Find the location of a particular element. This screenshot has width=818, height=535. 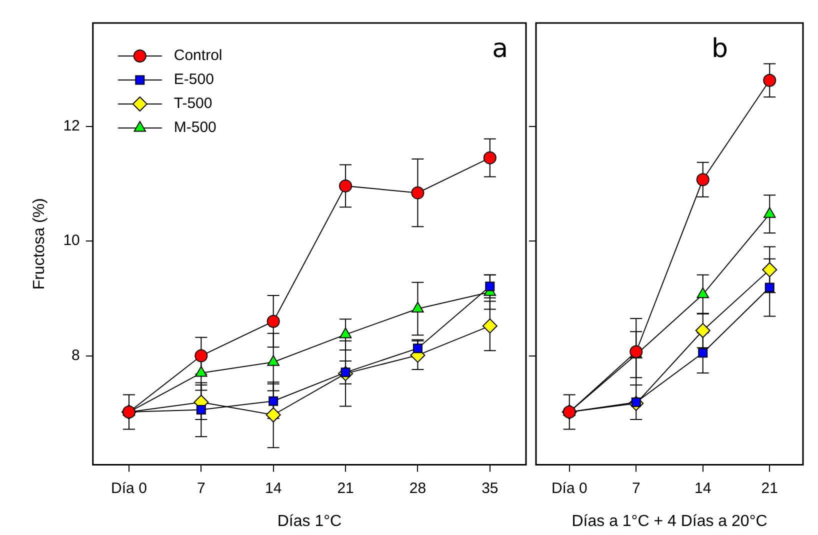

annotation: b is located at coordinates (719, 49).